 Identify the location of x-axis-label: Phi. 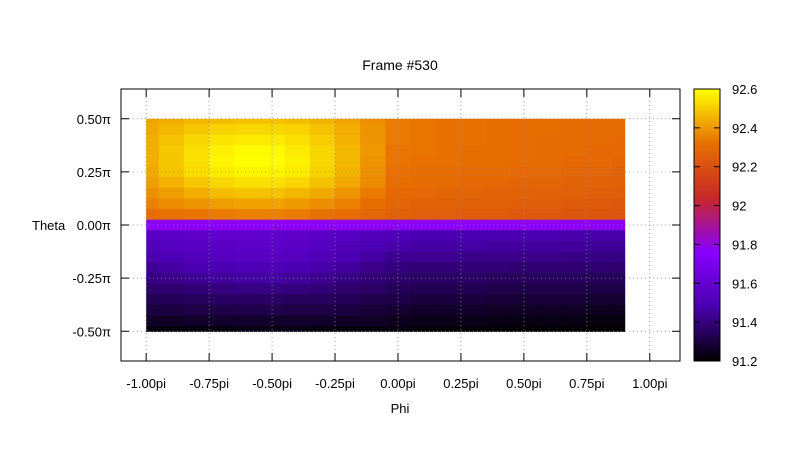
(400, 408).